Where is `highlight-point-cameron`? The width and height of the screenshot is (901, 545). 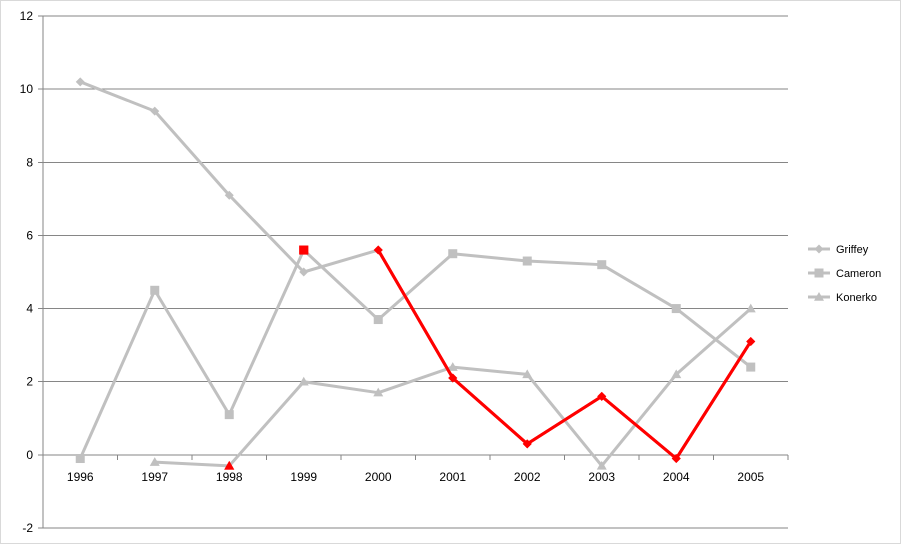 highlight-point-cameron is located at coordinates (304, 250).